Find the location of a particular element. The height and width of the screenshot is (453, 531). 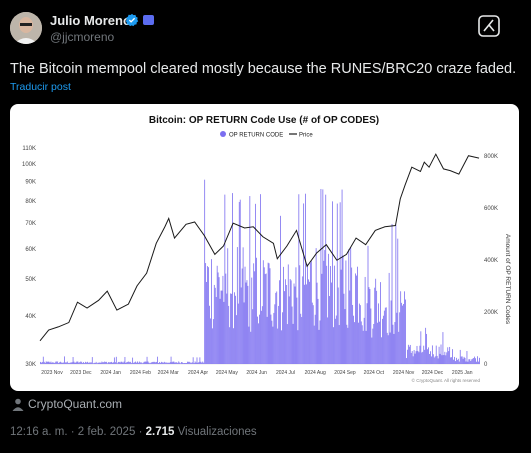

right-tick-label: 800K is located at coordinates (491, 157).